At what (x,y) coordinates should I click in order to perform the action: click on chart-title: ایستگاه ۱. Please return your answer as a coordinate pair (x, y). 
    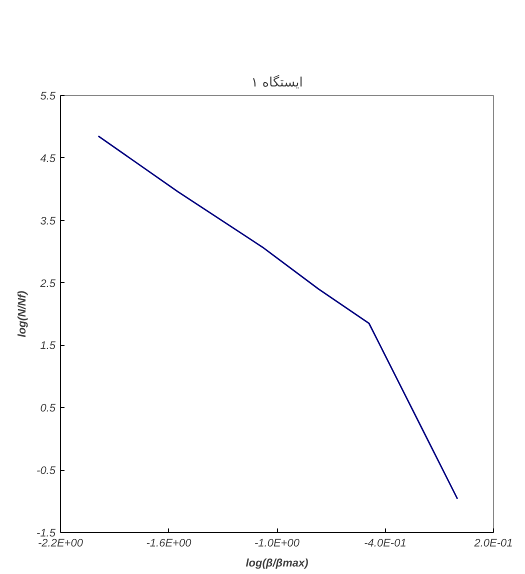
    Looking at the image, I should click on (277, 82).